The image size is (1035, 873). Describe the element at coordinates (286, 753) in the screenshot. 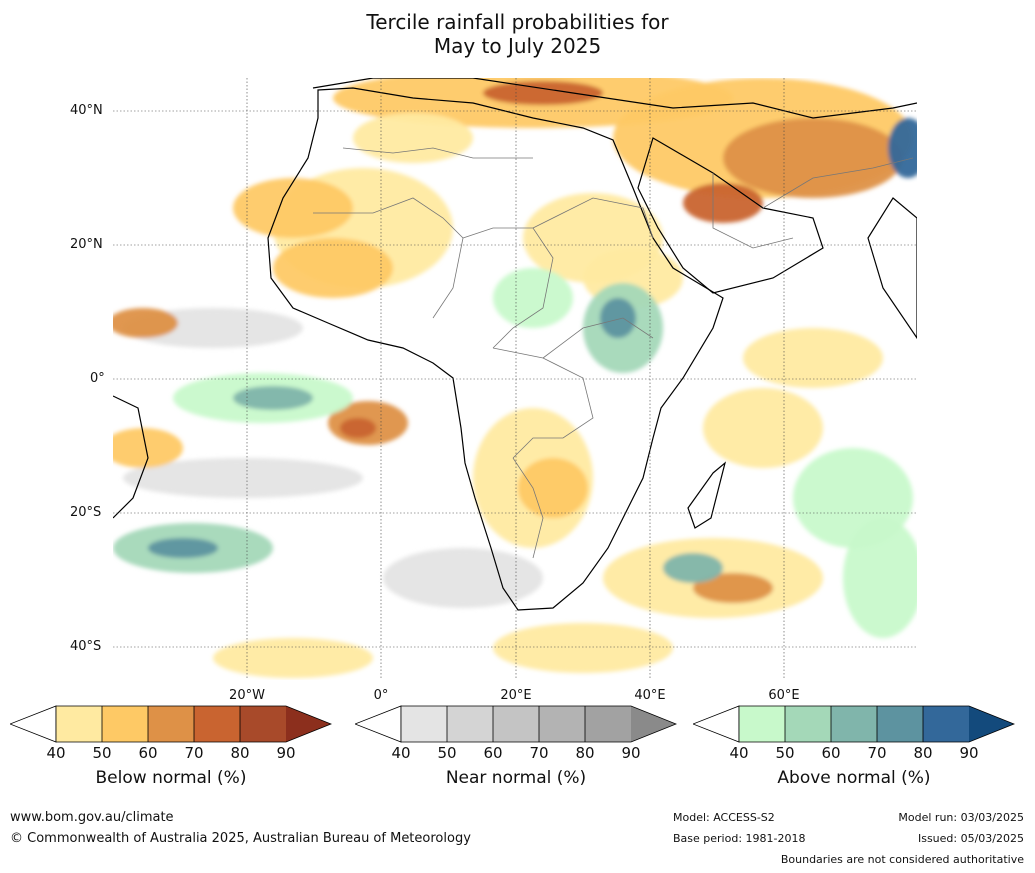

I see `colorbar-below-tick: 90` at that location.